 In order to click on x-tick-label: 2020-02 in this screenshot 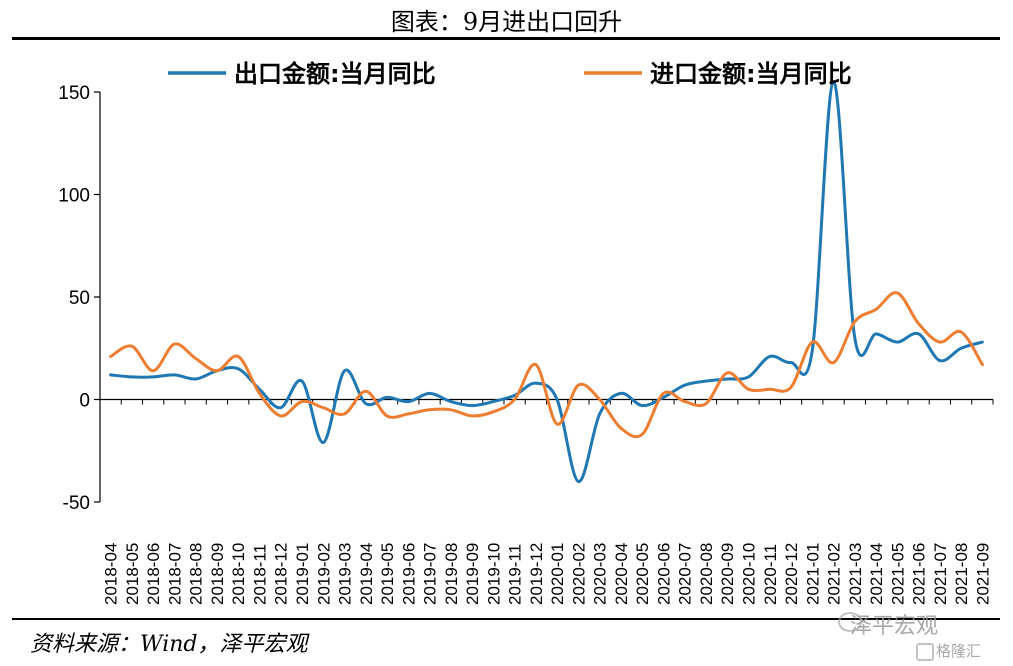, I will do `click(578, 574)`.